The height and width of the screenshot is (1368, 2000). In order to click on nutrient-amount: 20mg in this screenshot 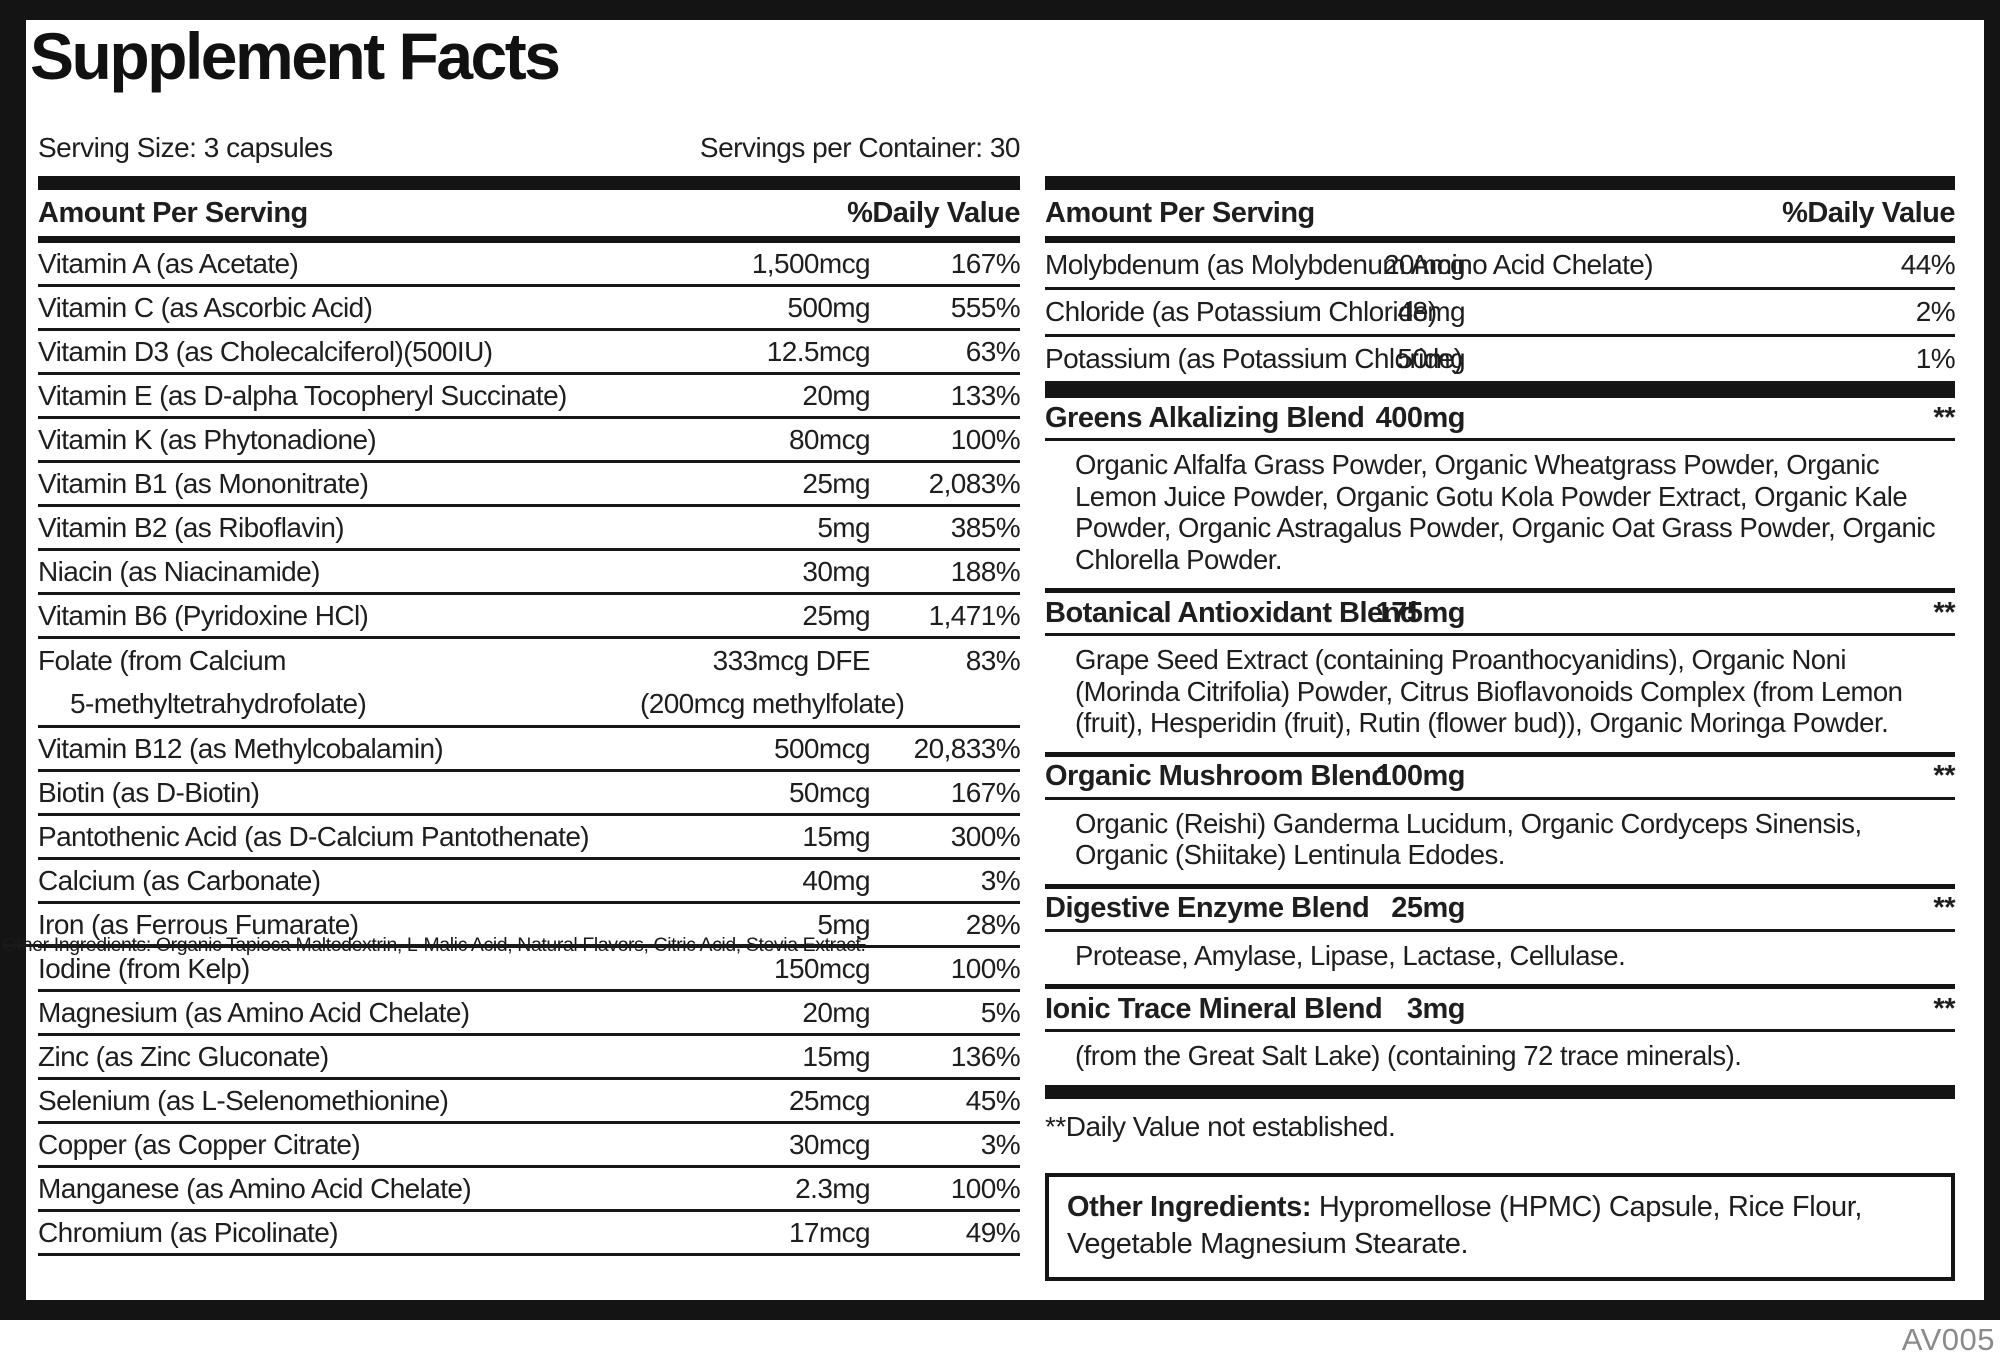, I will do `click(836, 1012)`.